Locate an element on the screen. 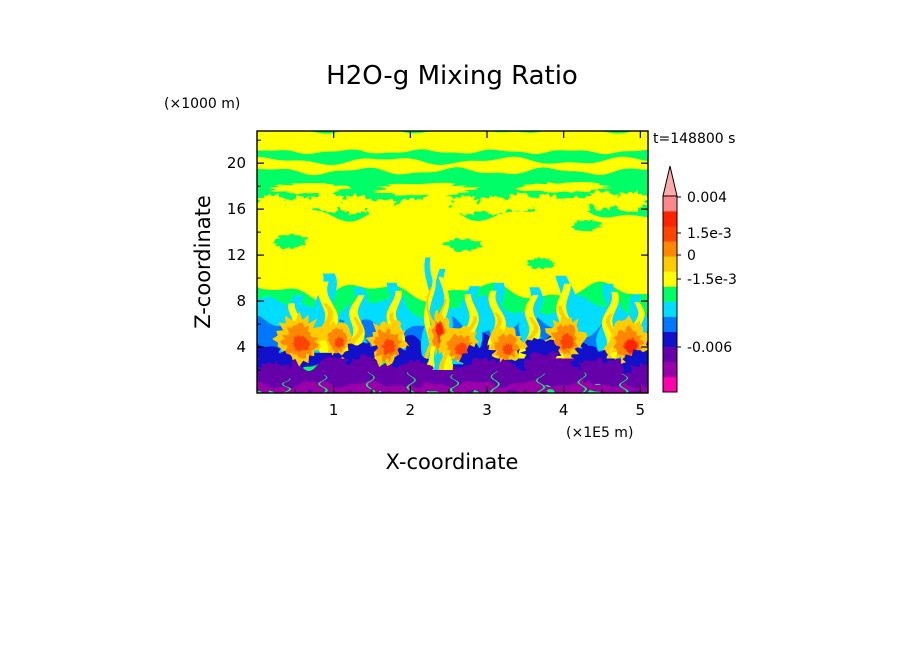  x-unit-label: (×1E5 m) is located at coordinates (599, 433).